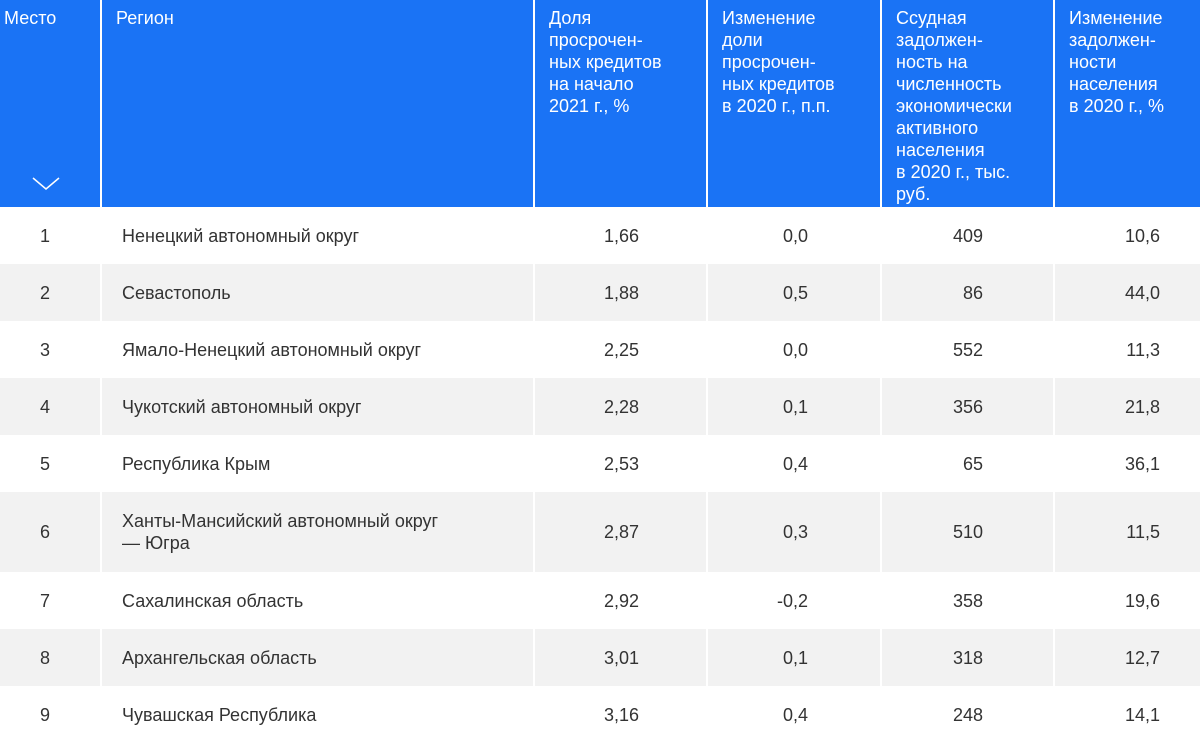 The width and height of the screenshot is (1200, 739). I want to click on table-row: 8 Архангельская область 3,01 0,1 318 12,7, so click(600, 657).